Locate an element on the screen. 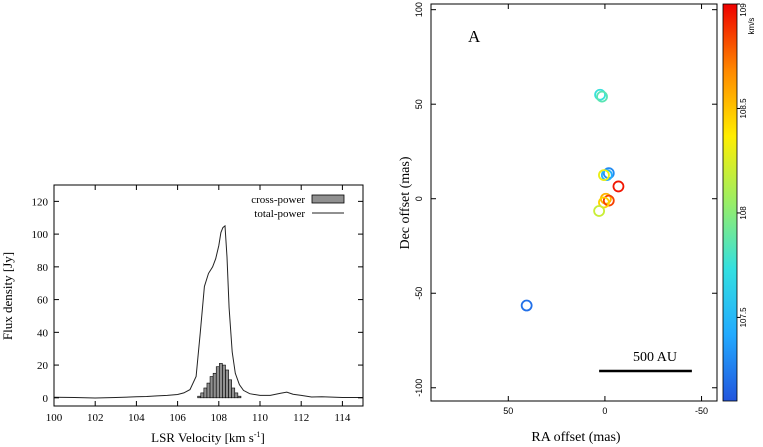 Image resolution: width=763 pixels, height=447 pixels. spectrum-x-tick-label: 114 is located at coordinates (342, 418).